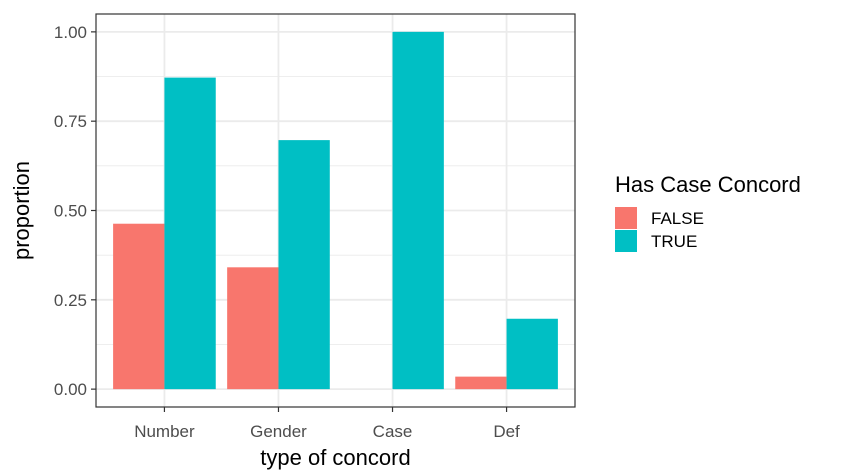 Image resolution: width=847 pixels, height=470 pixels. What do you see at coordinates (139, 306) in the screenshot?
I see `bar-number-false` at bounding box center [139, 306].